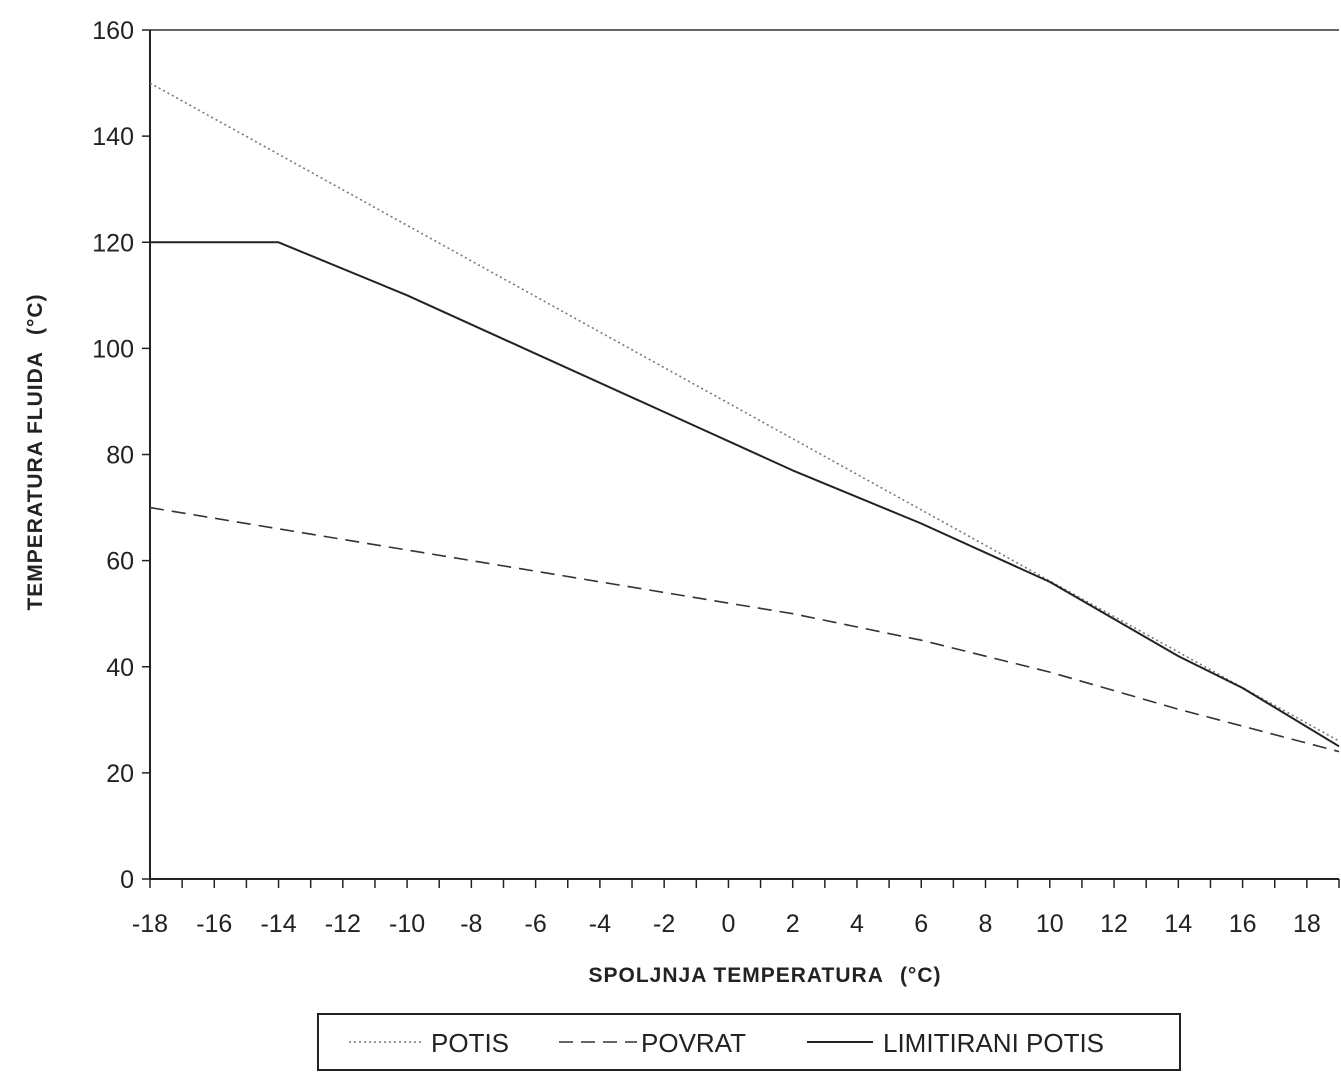 The image size is (1341, 1074). I want to click on y-tick-label: 60, so click(120, 562).